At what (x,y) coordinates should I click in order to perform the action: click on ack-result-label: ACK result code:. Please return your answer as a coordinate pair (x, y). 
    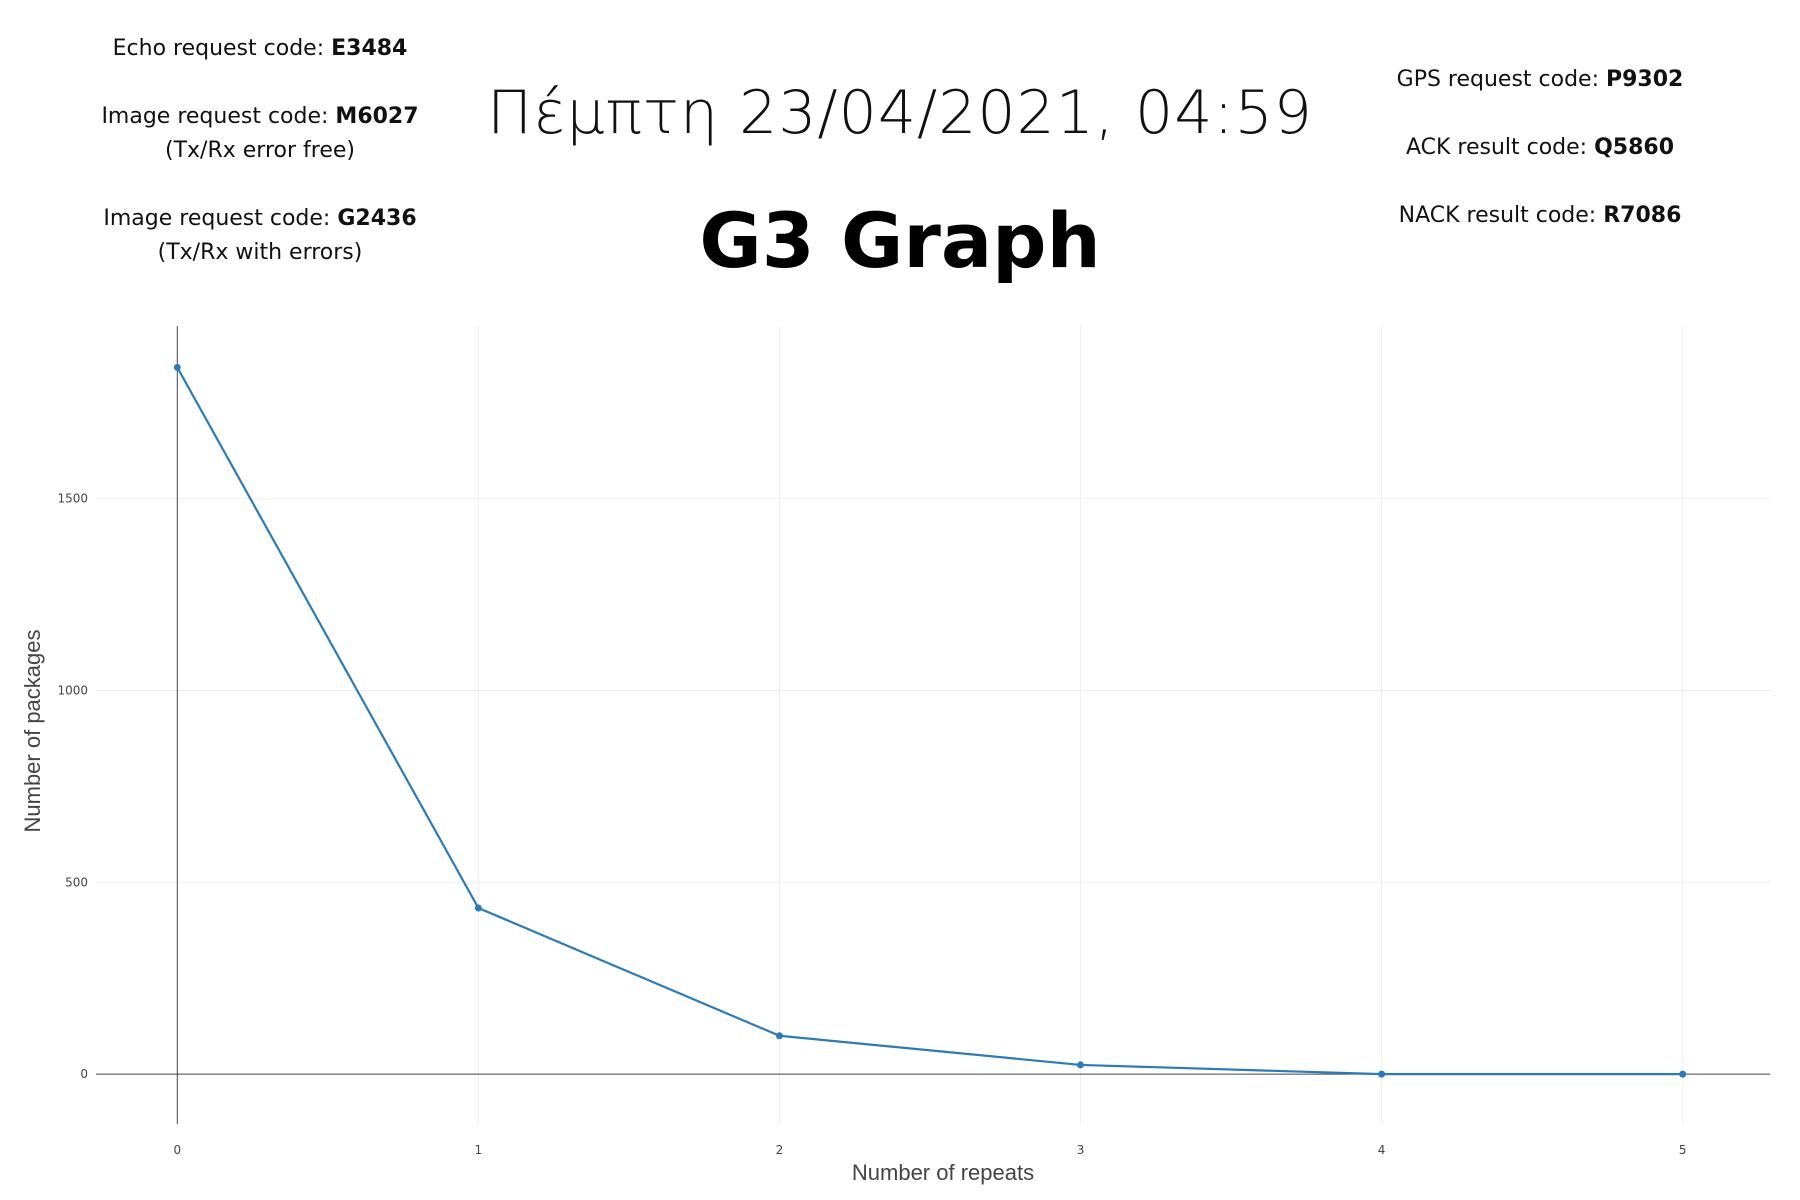
    Looking at the image, I should click on (1500, 147).